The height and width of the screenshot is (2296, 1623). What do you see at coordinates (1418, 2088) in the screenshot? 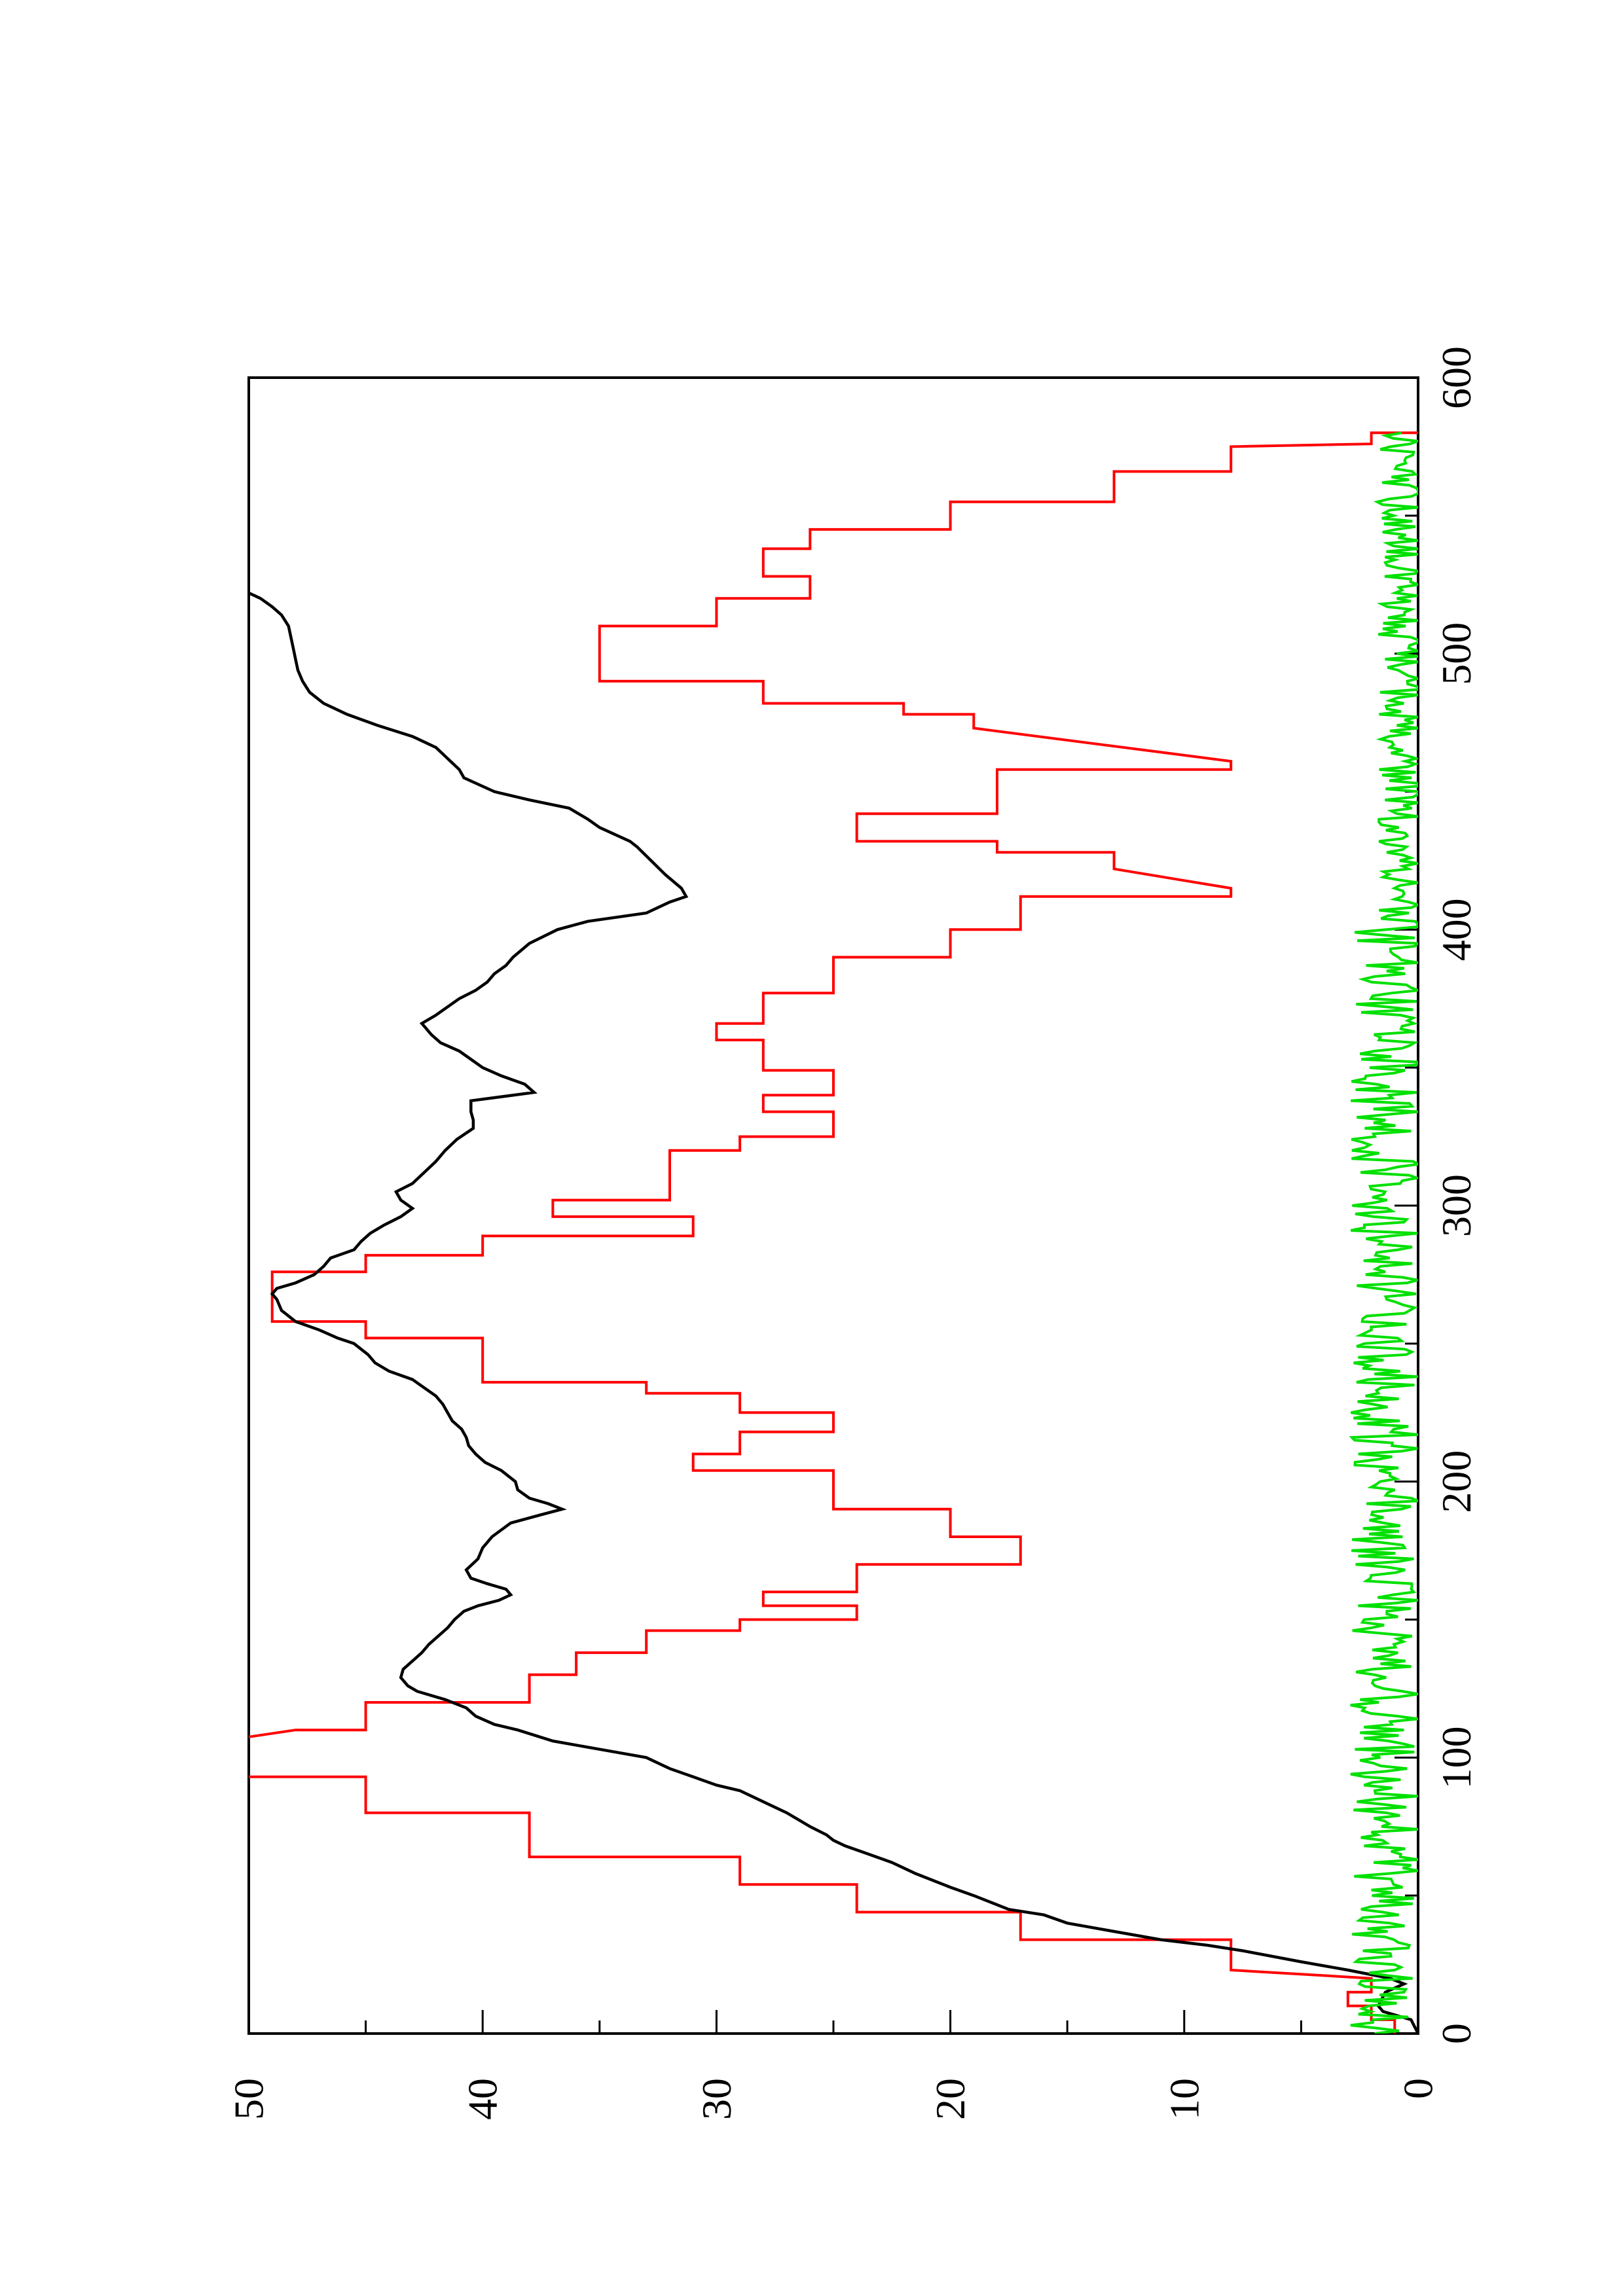
I see `y-tick-label: 0` at bounding box center [1418, 2088].